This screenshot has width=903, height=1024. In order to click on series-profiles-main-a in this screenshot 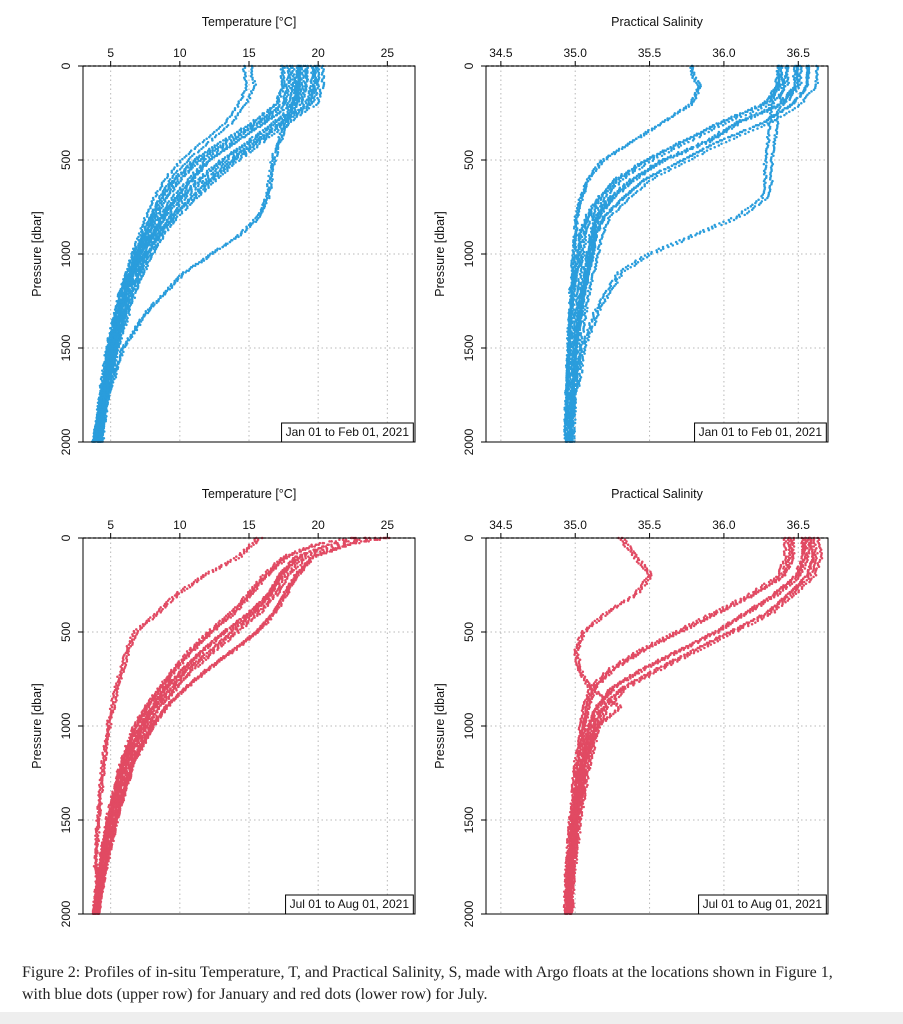, I will do `click(198, 253)`.